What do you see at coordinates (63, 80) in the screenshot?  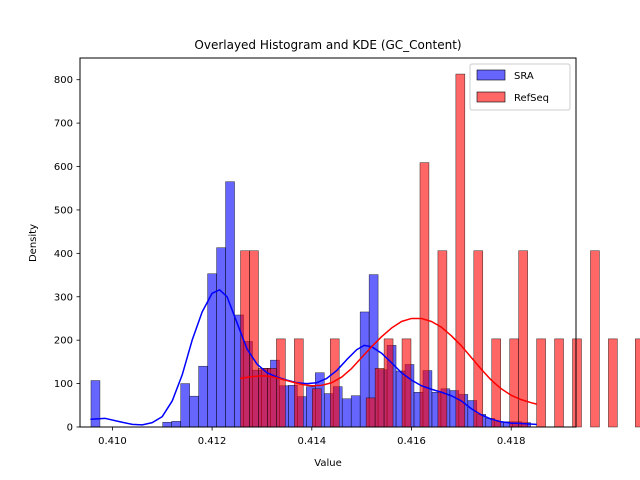 I see `y-tick-label: 800` at bounding box center [63, 80].